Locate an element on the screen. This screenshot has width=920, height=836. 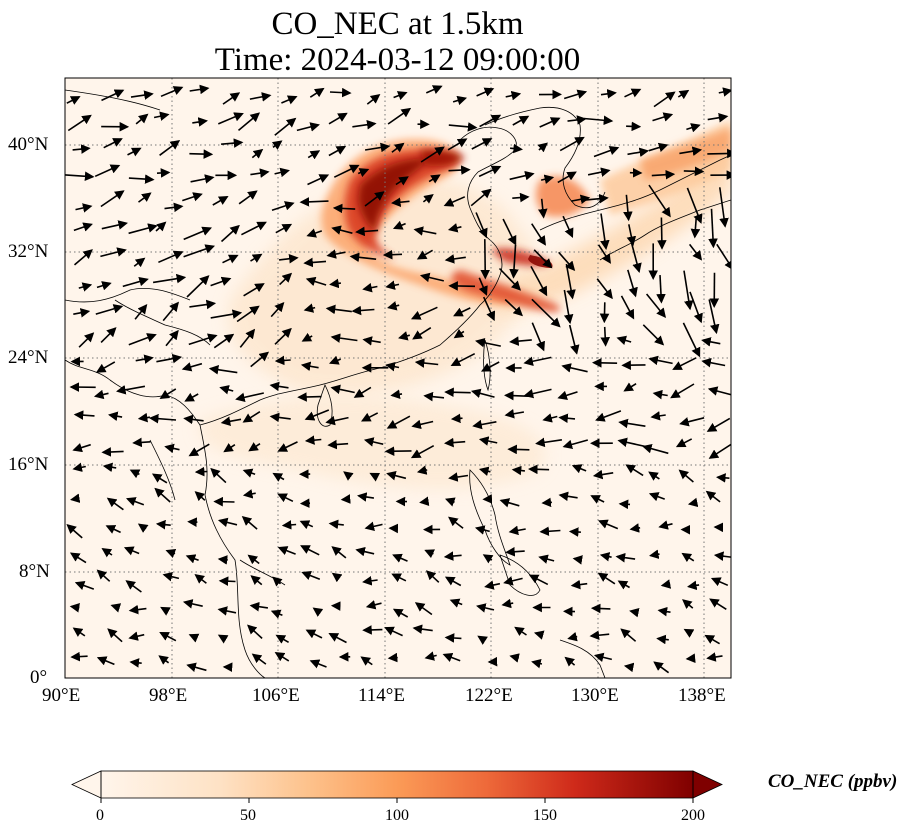
lat-tick-8: 8°N is located at coordinates (34, 571).